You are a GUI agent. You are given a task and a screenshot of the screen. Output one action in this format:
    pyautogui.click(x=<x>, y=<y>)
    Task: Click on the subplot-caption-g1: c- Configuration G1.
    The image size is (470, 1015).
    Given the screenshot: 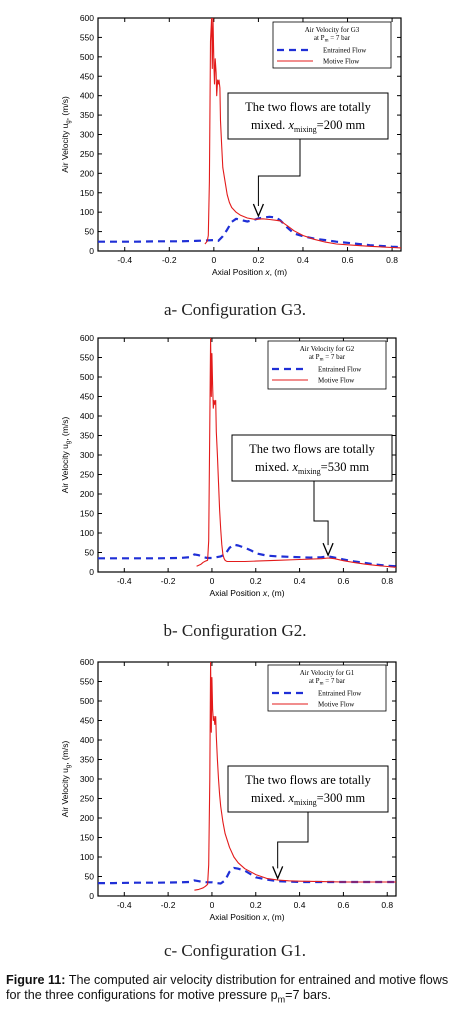 What is the action you would take?
    pyautogui.click(x=235, y=950)
    